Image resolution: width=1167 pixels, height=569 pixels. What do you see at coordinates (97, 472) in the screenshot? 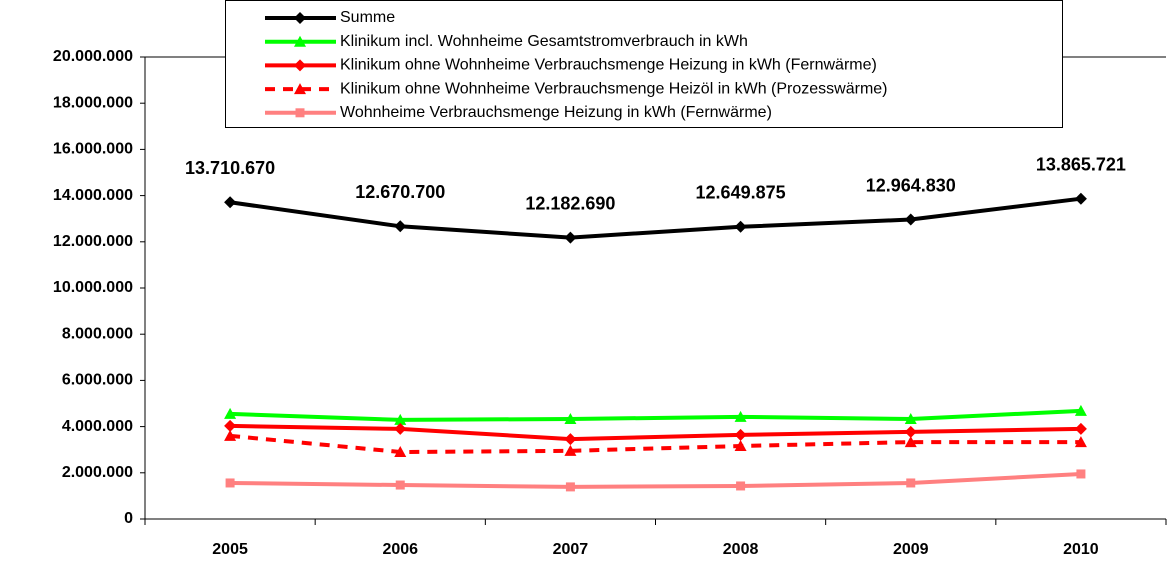
I see `y-tick-label: 2.000.000` at bounding box center [97, 472].